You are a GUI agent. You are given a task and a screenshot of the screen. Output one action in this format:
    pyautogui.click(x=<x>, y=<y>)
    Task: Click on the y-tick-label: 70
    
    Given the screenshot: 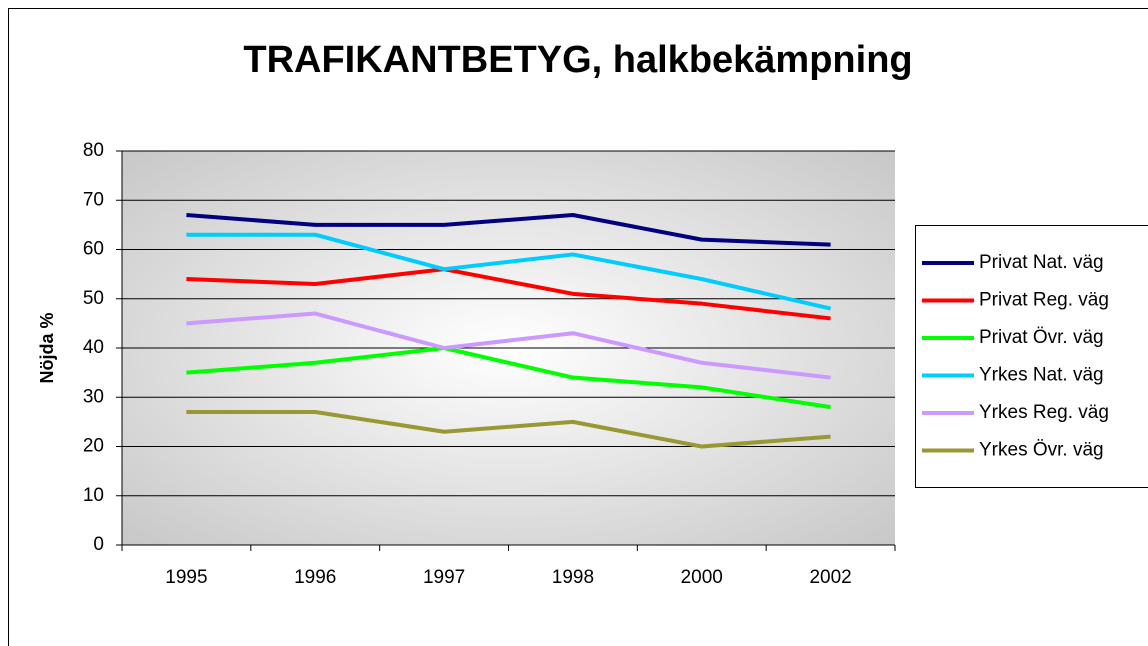 What is the action you would take?
    pyautogui.click(x=93, y=199)
    